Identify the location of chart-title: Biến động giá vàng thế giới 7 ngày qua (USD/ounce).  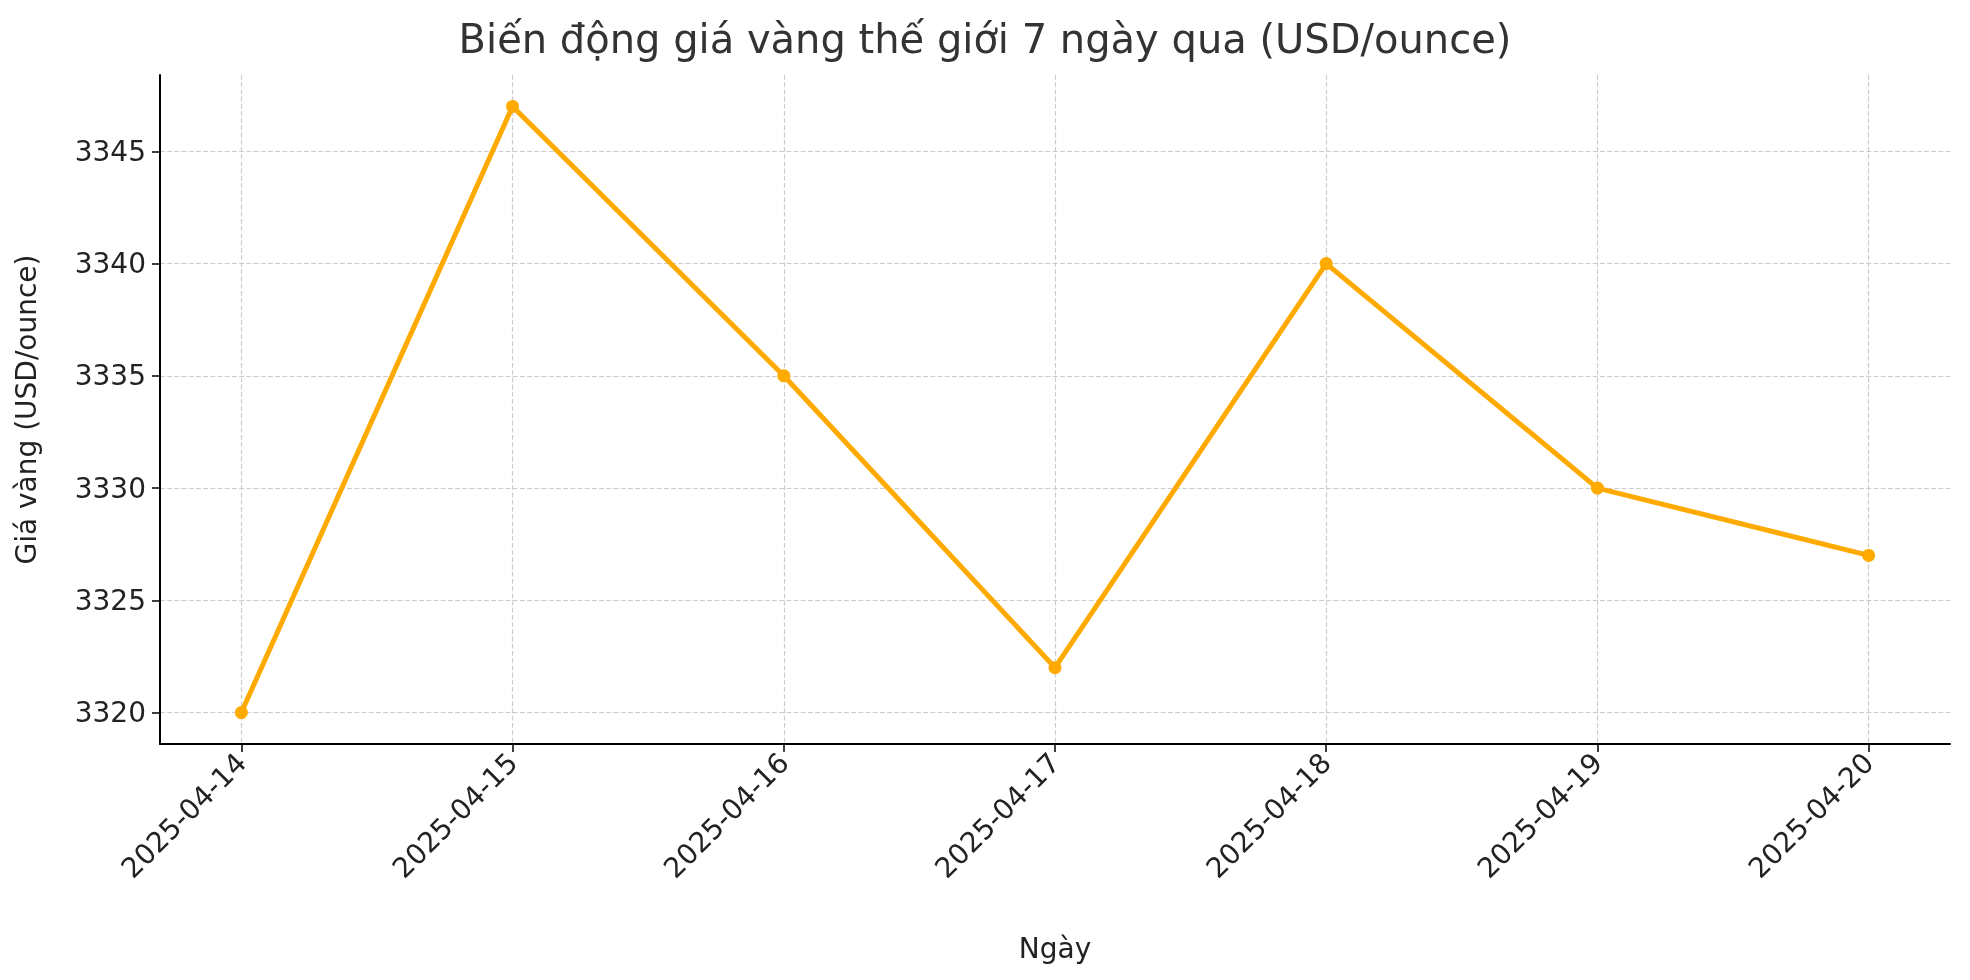
(985, 39).